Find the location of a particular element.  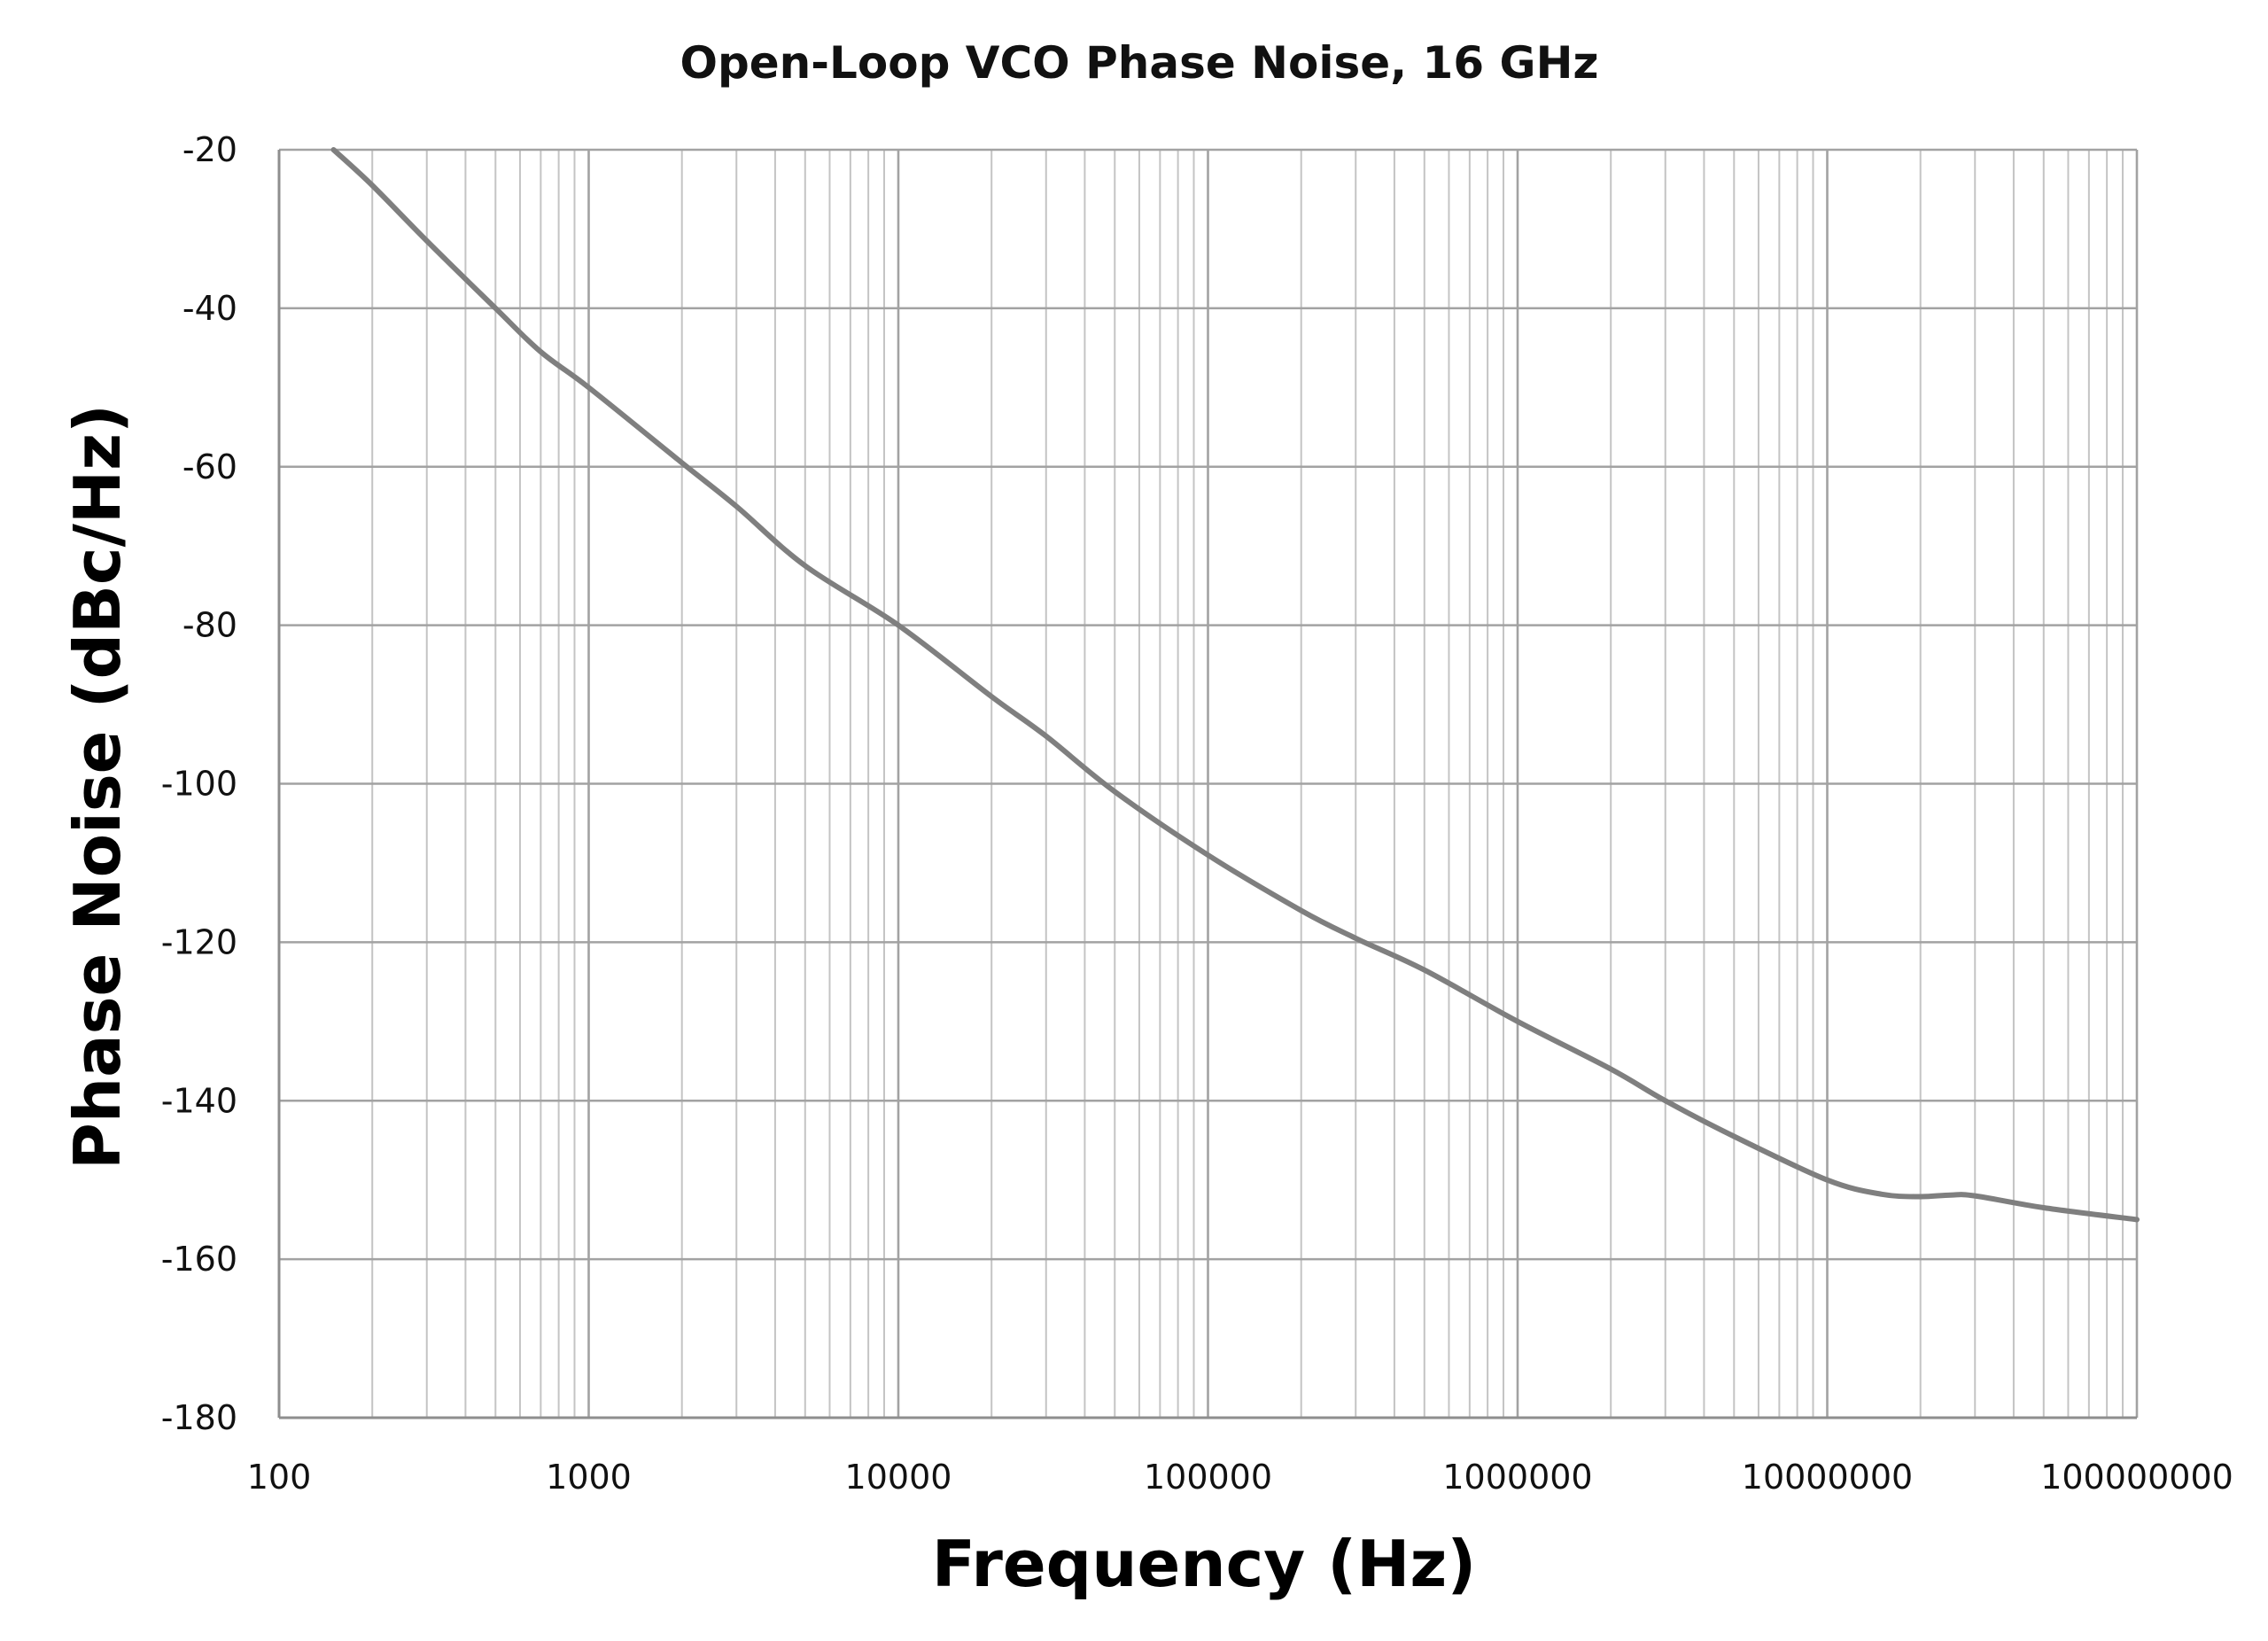

x-tick-label: 100000 is located at coordinates (1208, 1477).